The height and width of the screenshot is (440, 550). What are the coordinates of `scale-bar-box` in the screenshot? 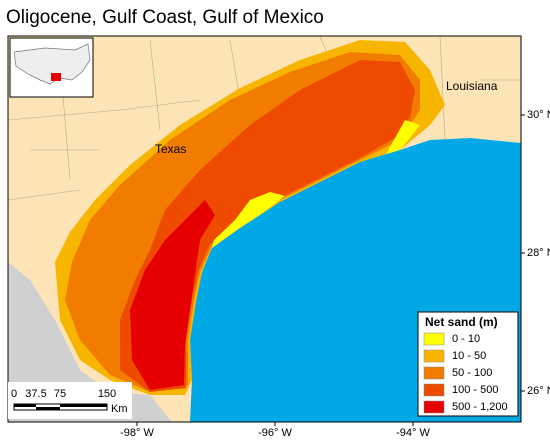 It's located at (70, 400).